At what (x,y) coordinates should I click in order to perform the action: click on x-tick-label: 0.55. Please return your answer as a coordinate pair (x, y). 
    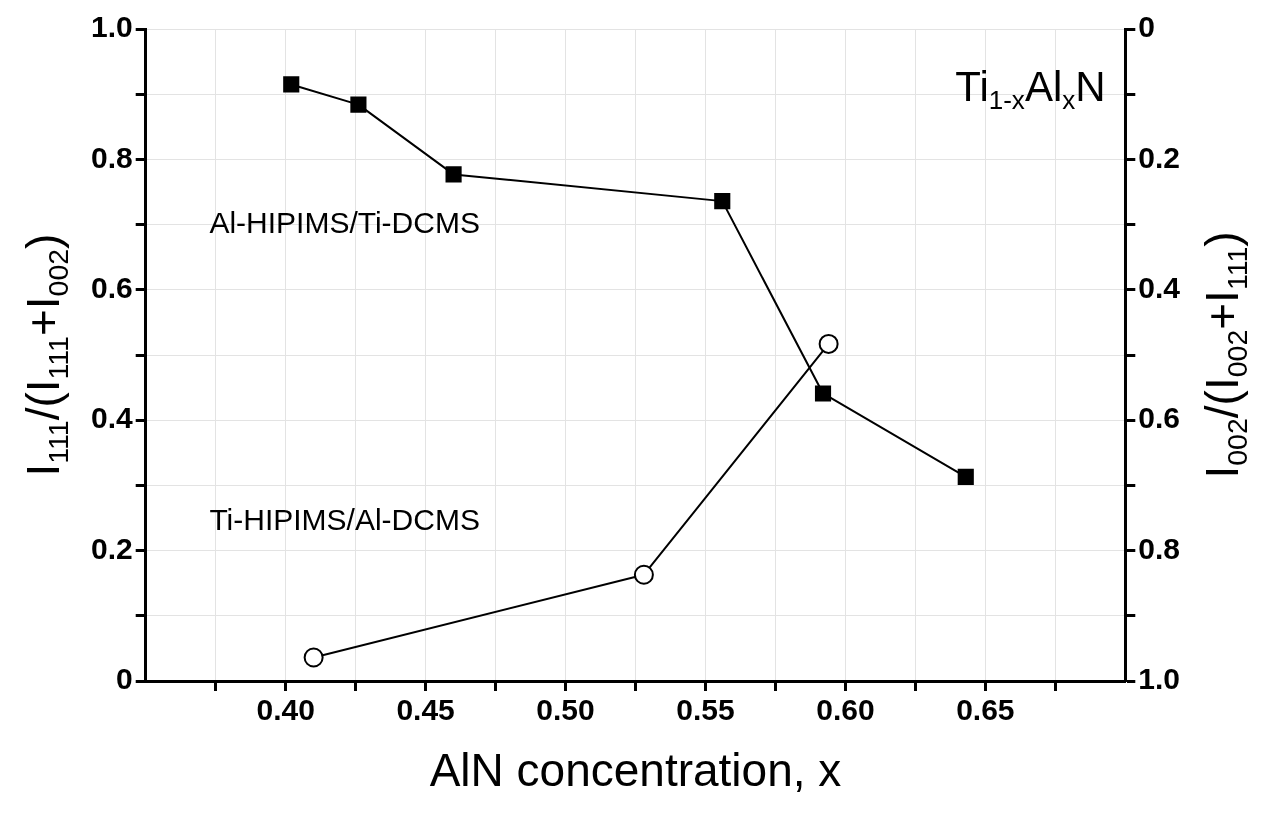
    Looking at the image, I should click on (705, 710).